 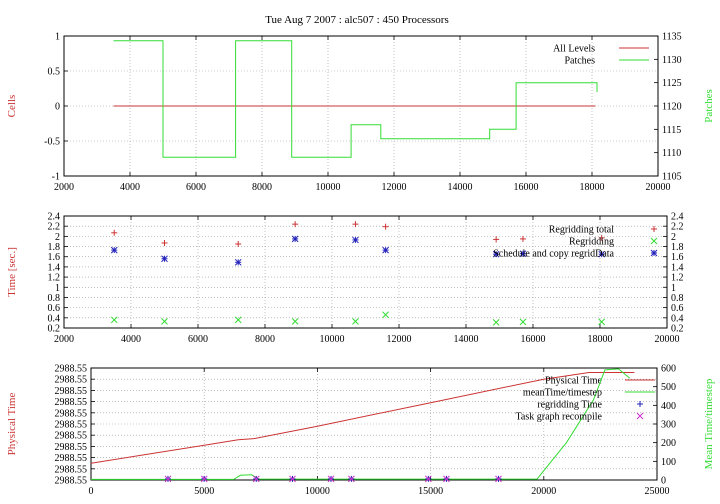 I want to click on legend-label: Task graph recompile, so click(x=559, y=417).